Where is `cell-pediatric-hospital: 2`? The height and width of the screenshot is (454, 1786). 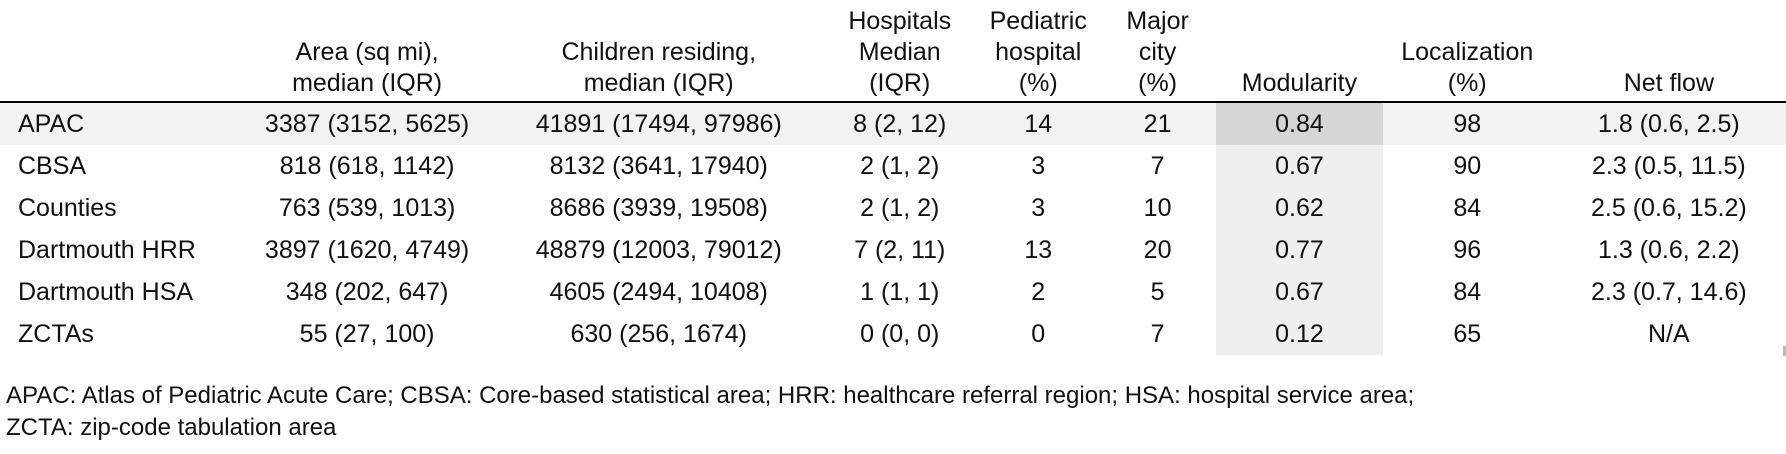 cell-pediatric-hospital: 2 is located at coordinates (1038, 291).